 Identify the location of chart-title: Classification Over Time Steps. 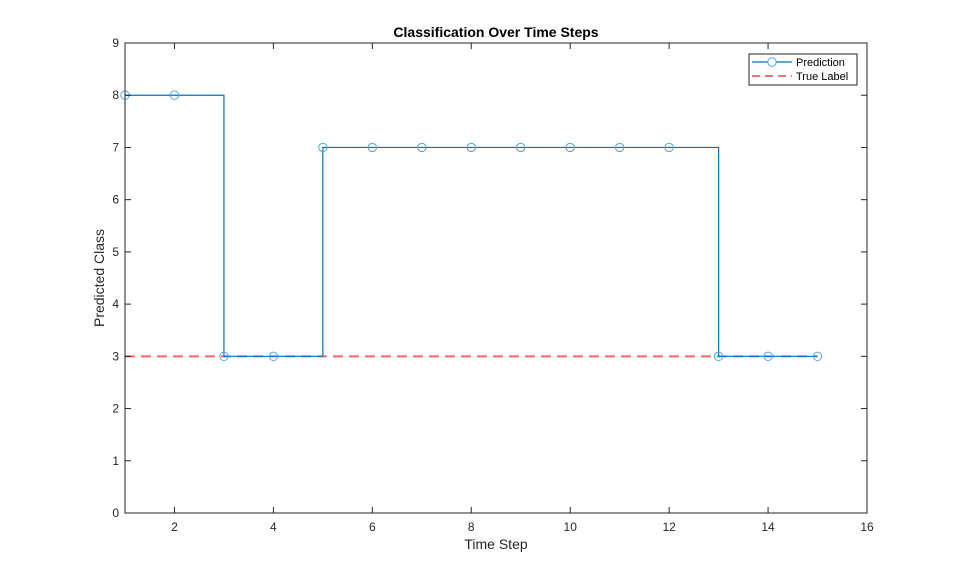
(495, 32).